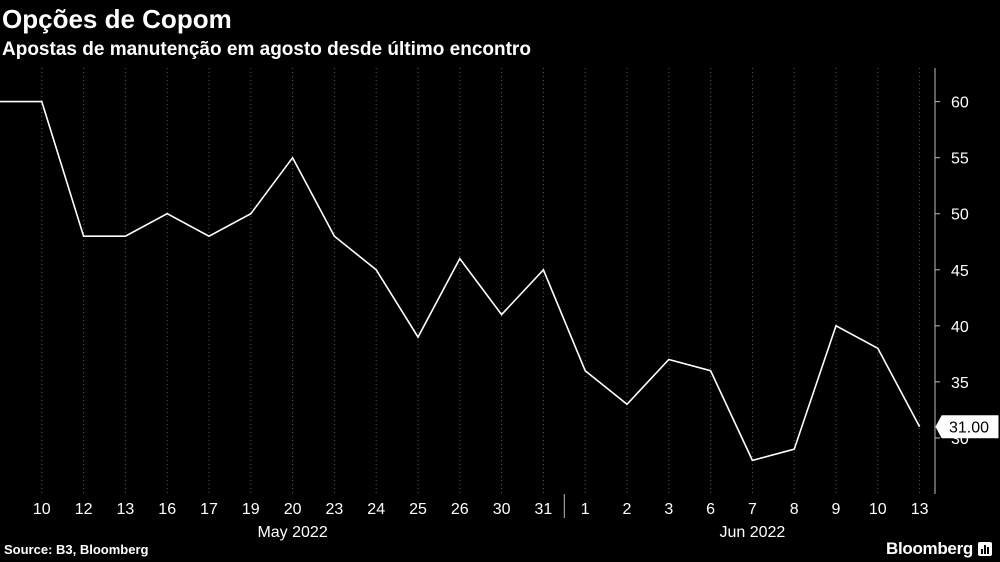 The image size is (1000, 562). Describe the element at coordinates (960, 159) in the screenshot. I see `y-tick-label: 55` at that location.